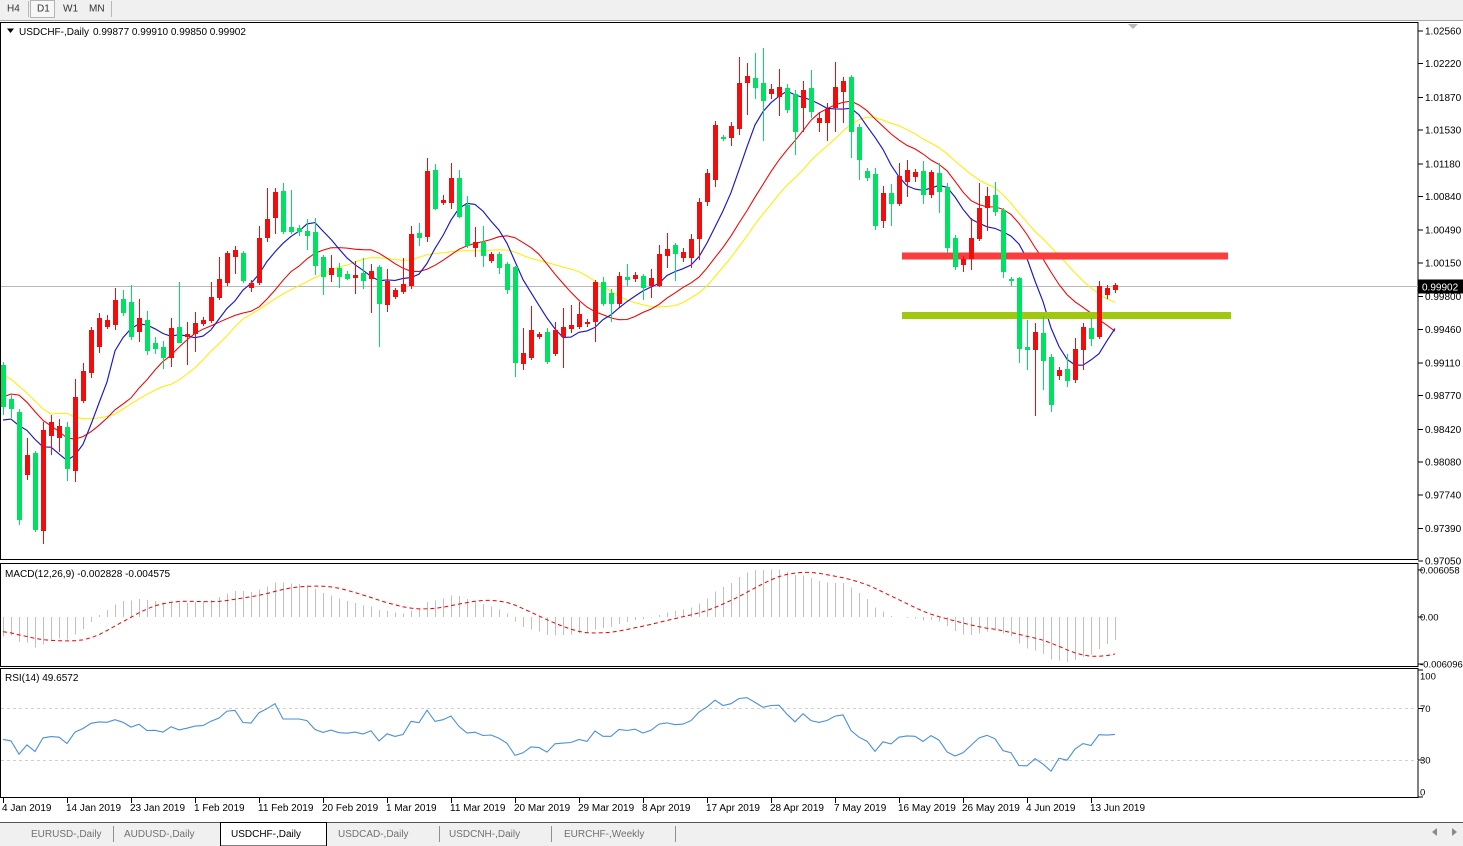 This screenshot has width=1463, height=846. I want to click on svg-text: 100, so click(1428, 677).